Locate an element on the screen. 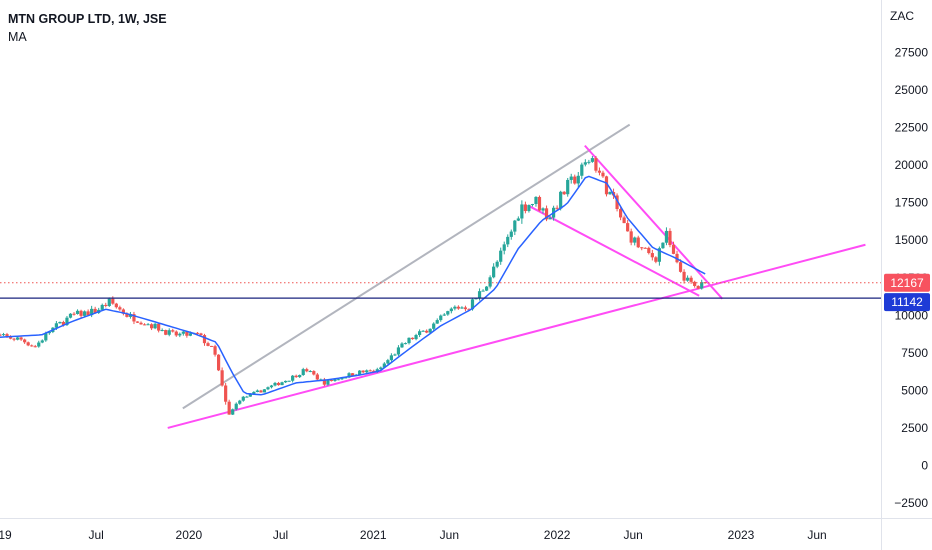 The image size is (932, 550). x-tick-label: Jun is located at coordinates (633, 535).